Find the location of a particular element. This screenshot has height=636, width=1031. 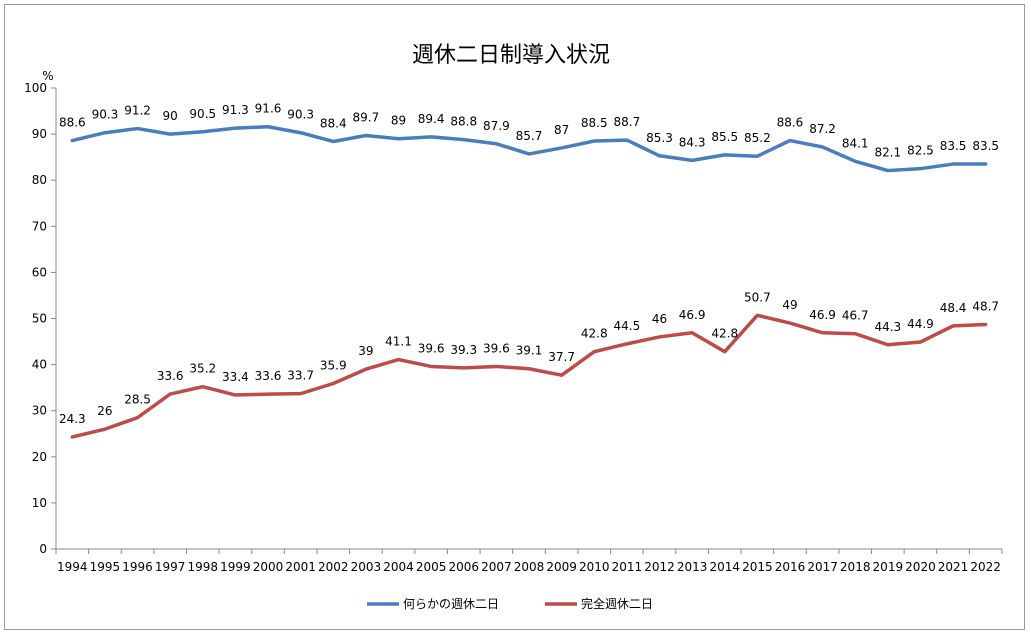

data-label: 85.7 is located at coordinates (529, 136).